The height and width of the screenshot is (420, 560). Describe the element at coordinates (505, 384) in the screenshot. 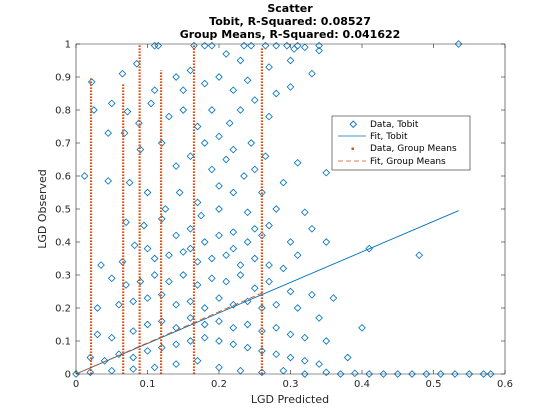

I see `x-tick-label: 0.6` at that location.